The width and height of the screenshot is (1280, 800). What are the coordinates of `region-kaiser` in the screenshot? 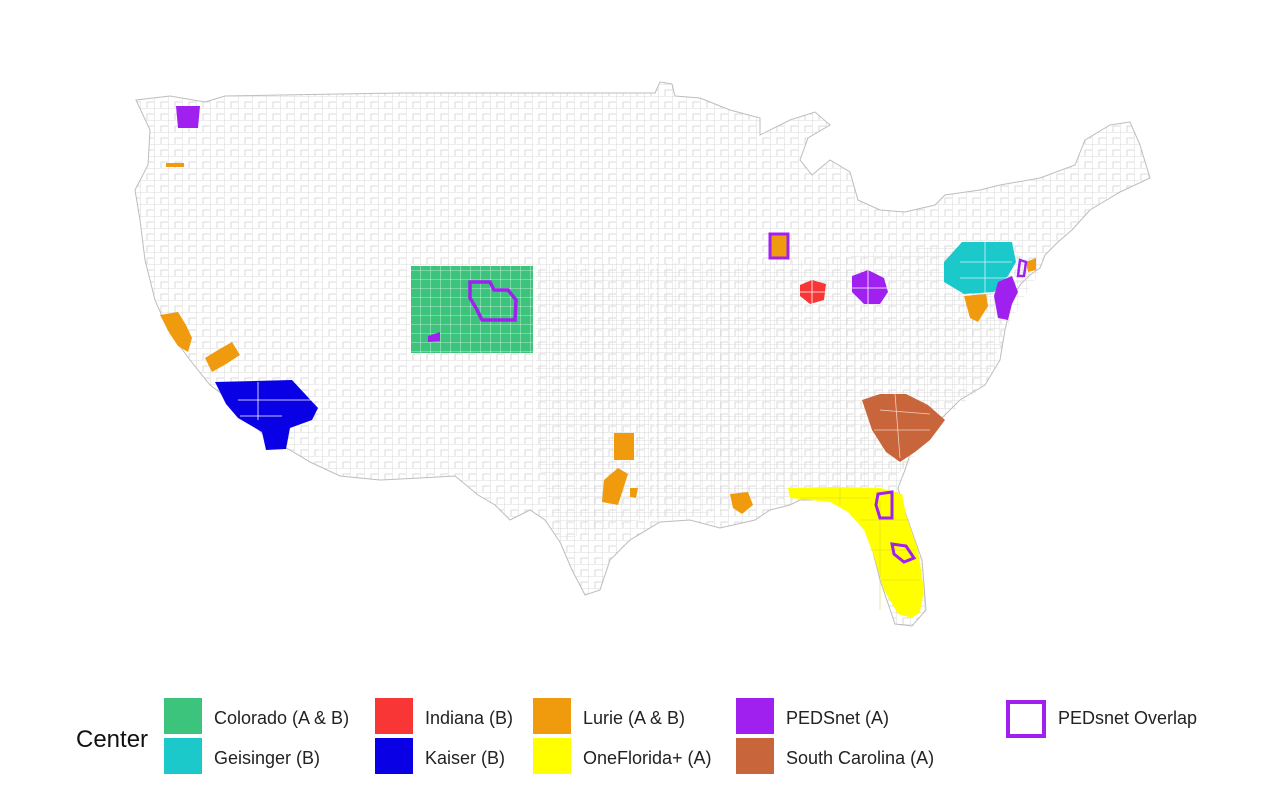 It's located at (267, 415).